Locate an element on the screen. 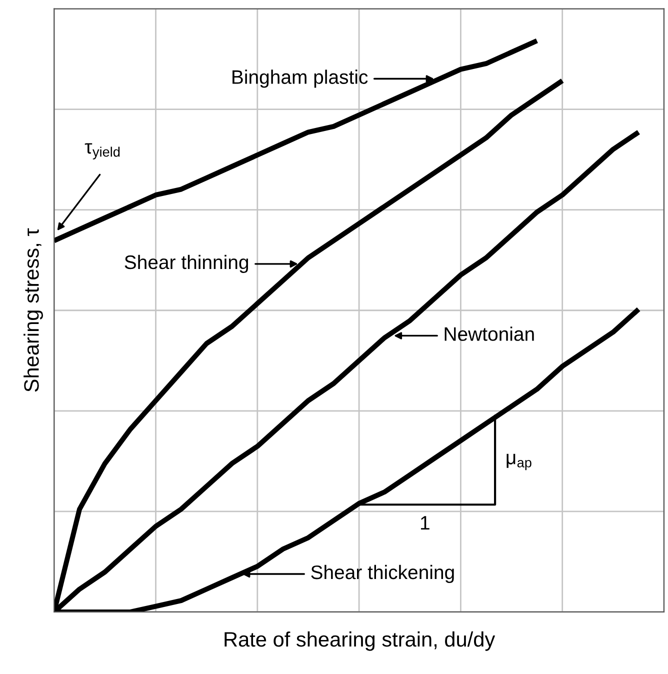 The height and width of the screenshot is (674, 668). y-axis-title: Shearing stress, τ is located at coordinates (33, 310).